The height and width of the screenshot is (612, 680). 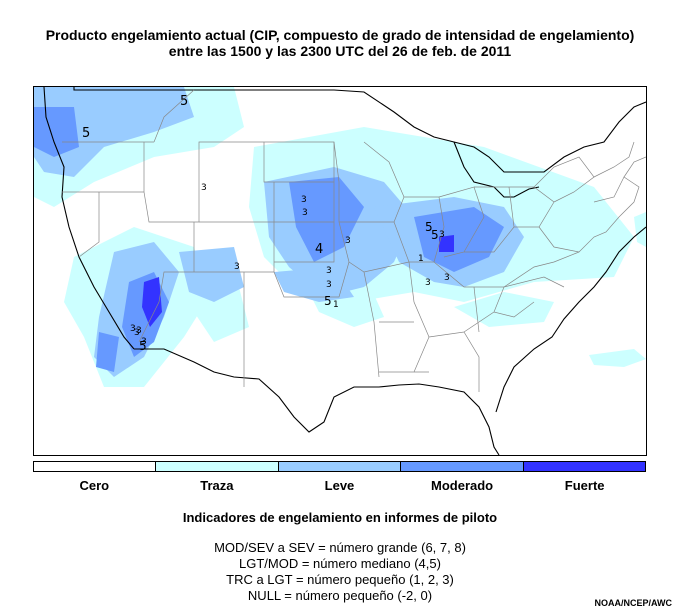 What do you see at coordinates (95, 466) in the screenshot?
I see `legend-swatch-cero` at bounding box center [95, 466].